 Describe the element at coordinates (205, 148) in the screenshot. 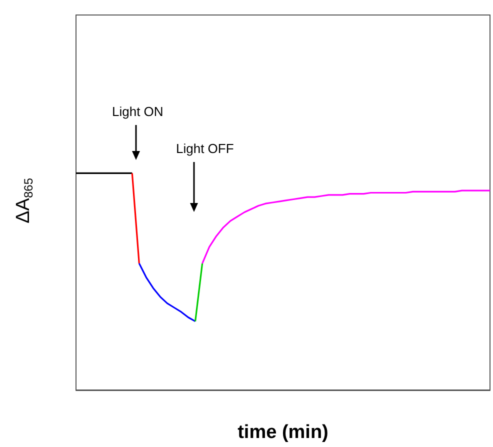

I see `text: Light OFF` at that location.